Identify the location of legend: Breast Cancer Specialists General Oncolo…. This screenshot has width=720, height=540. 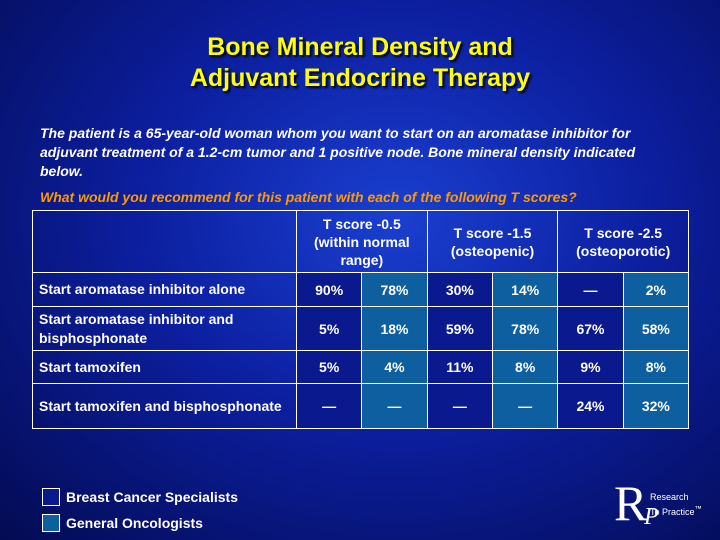
(140, 510).